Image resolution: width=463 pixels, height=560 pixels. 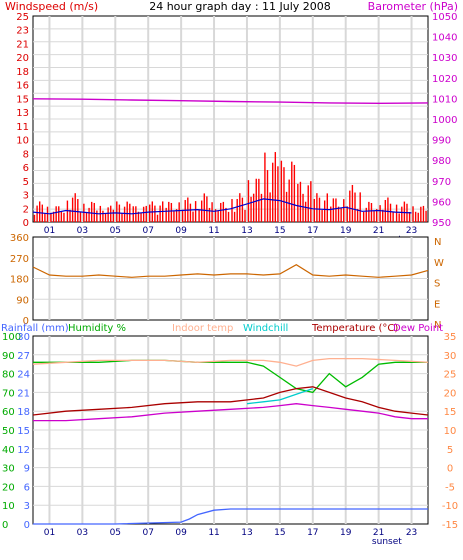 I want to click on rainfall-tick-label: 9, so click(x=27, y=469).